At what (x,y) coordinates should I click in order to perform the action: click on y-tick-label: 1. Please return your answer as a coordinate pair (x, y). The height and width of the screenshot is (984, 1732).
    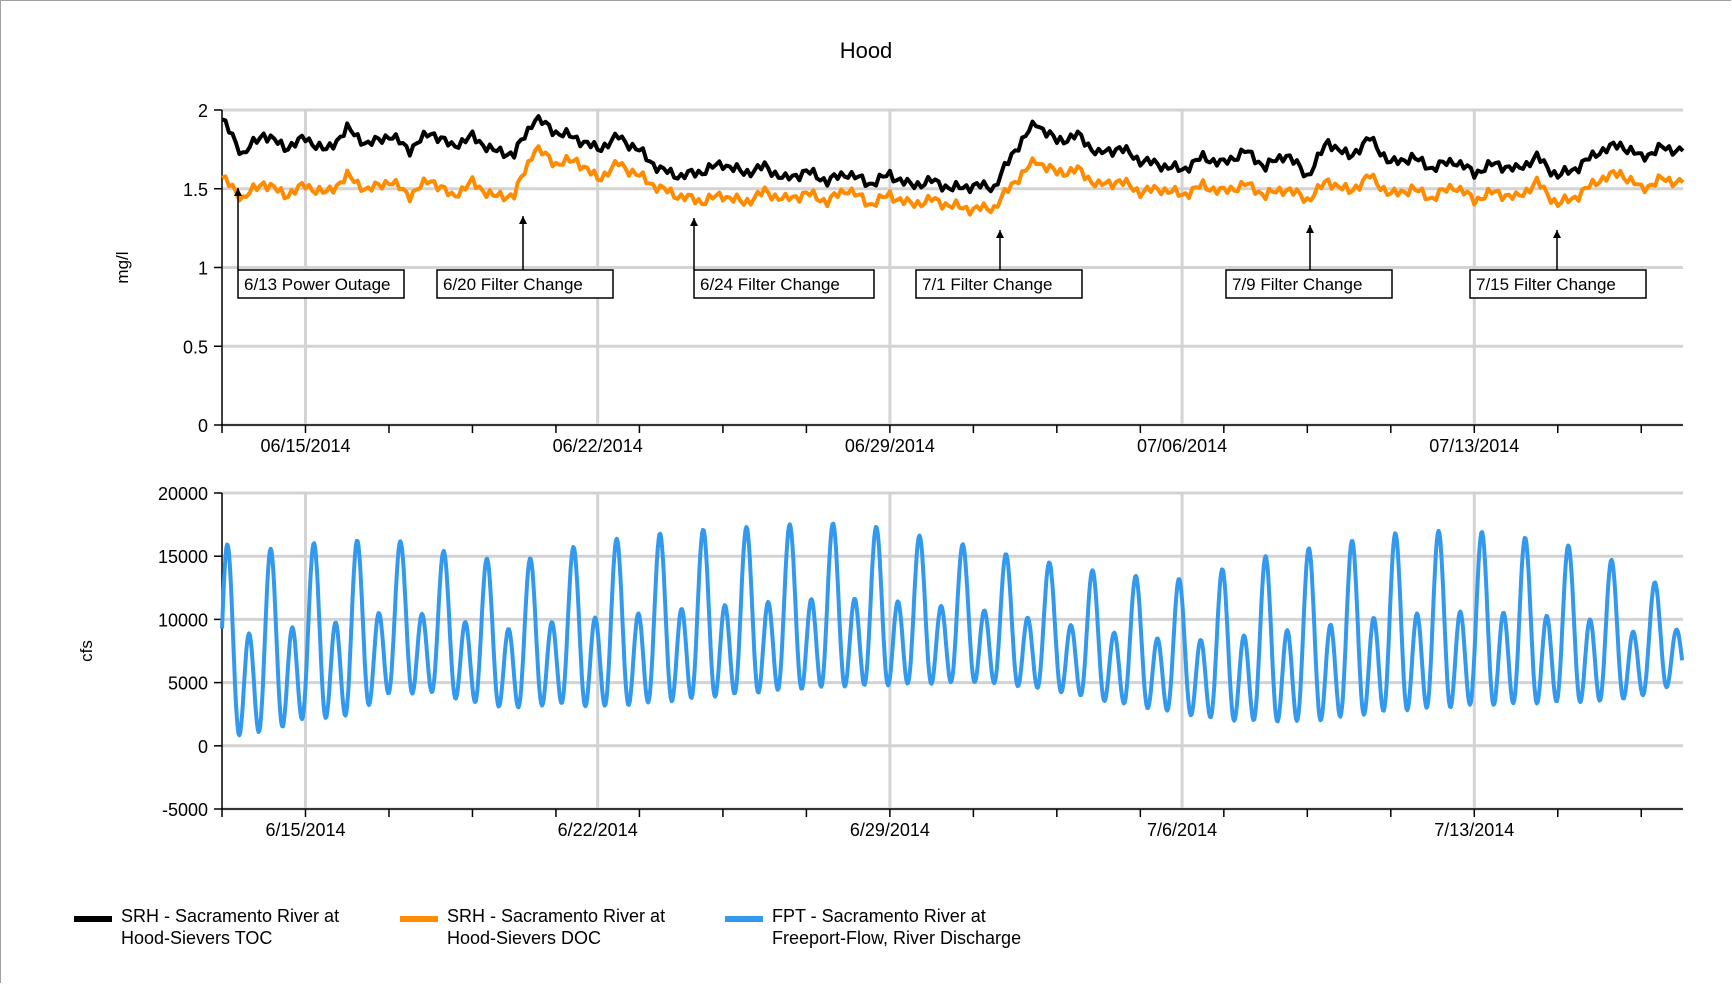
    Looking at the image, I should click on (203, 269).